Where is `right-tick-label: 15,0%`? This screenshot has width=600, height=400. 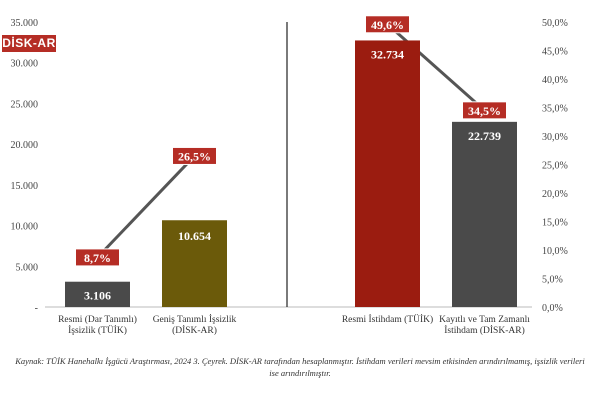 right-tick-label: 15,0% is located at coordinates (555, 223).